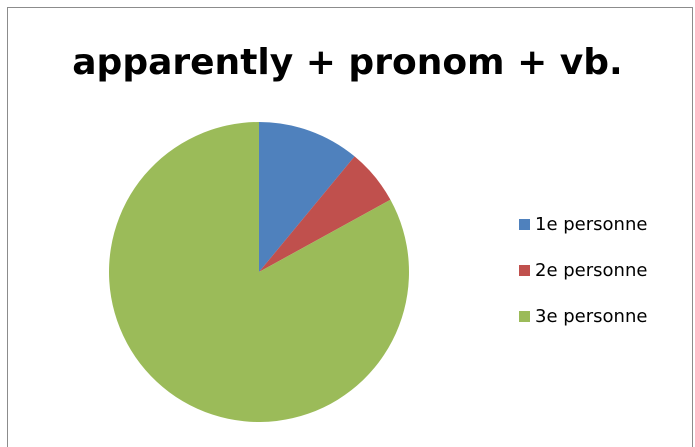  I want to click on legend-item-1: 1e personne, so click(604, 224).